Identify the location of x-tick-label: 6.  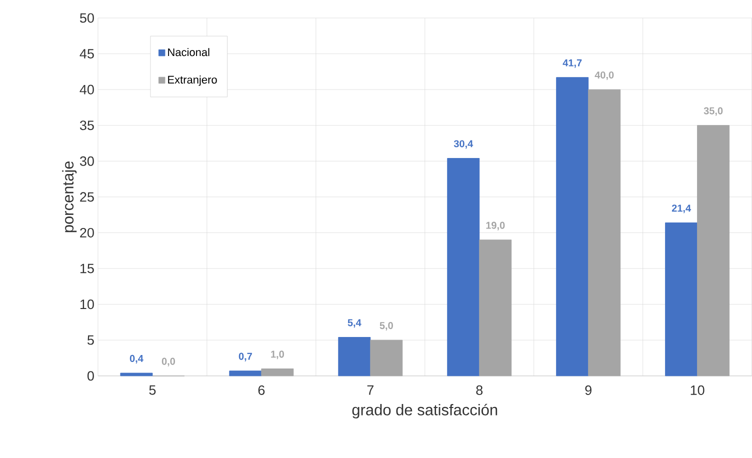
(261, 390).